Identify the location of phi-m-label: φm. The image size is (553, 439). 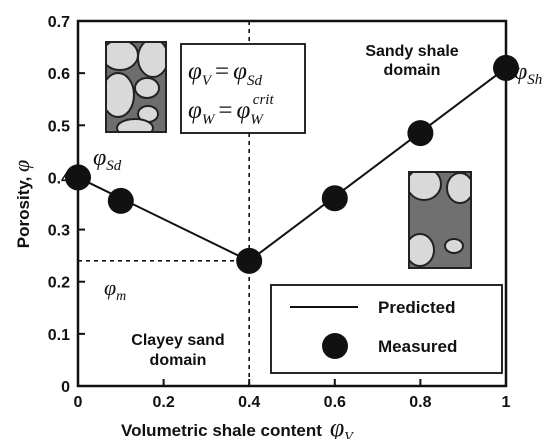
(115, 289).